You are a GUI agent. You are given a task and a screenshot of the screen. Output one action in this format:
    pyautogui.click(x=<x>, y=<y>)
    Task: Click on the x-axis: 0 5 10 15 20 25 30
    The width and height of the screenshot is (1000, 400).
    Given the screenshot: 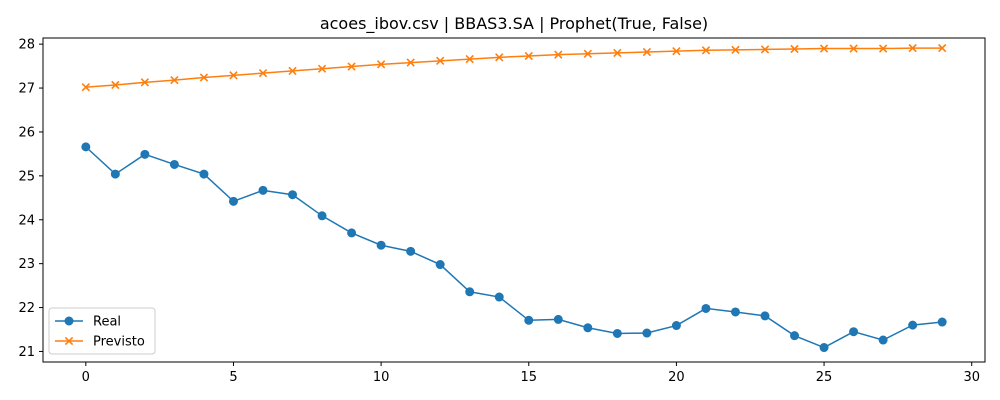 What is the action you would take?
    pyautogui.click(x=531, y=373)
    